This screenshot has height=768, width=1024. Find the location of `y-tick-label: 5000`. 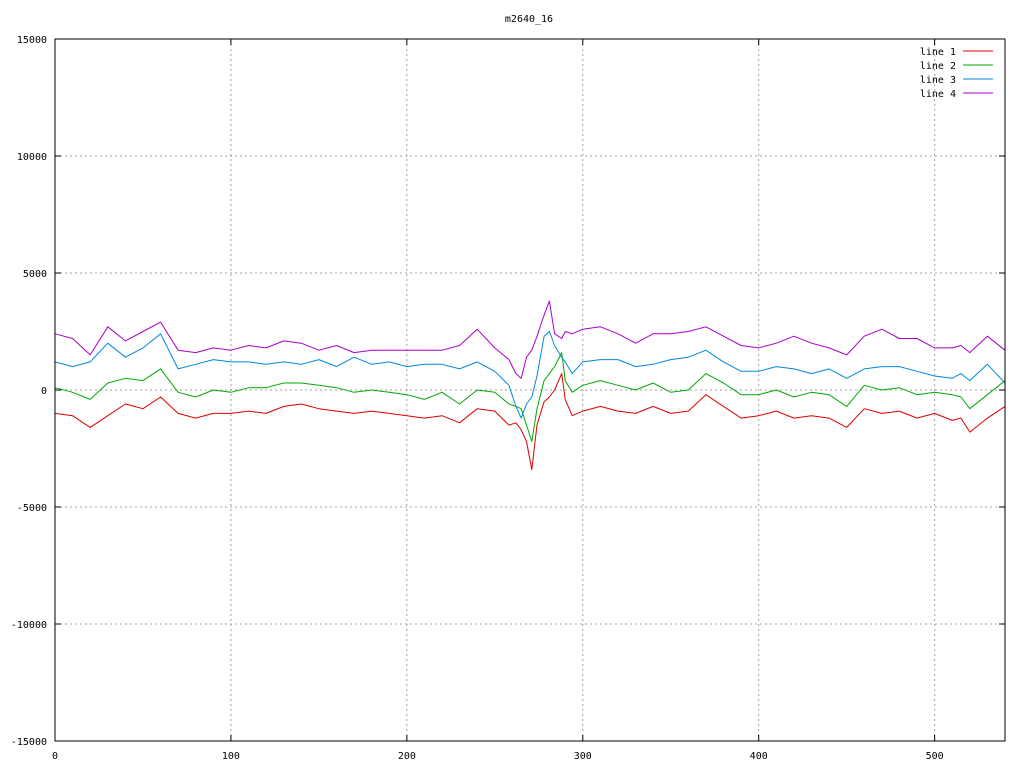

y-tick-label: 5000 is located at coordinates (35, 274).